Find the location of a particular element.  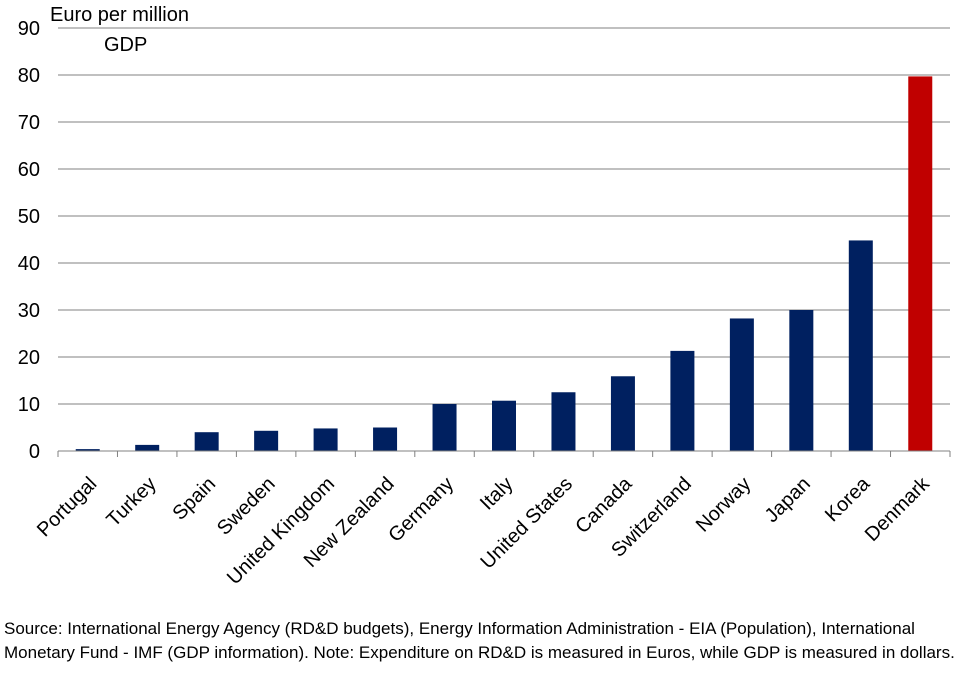

bar-germany is located at coordinates (444, 427).